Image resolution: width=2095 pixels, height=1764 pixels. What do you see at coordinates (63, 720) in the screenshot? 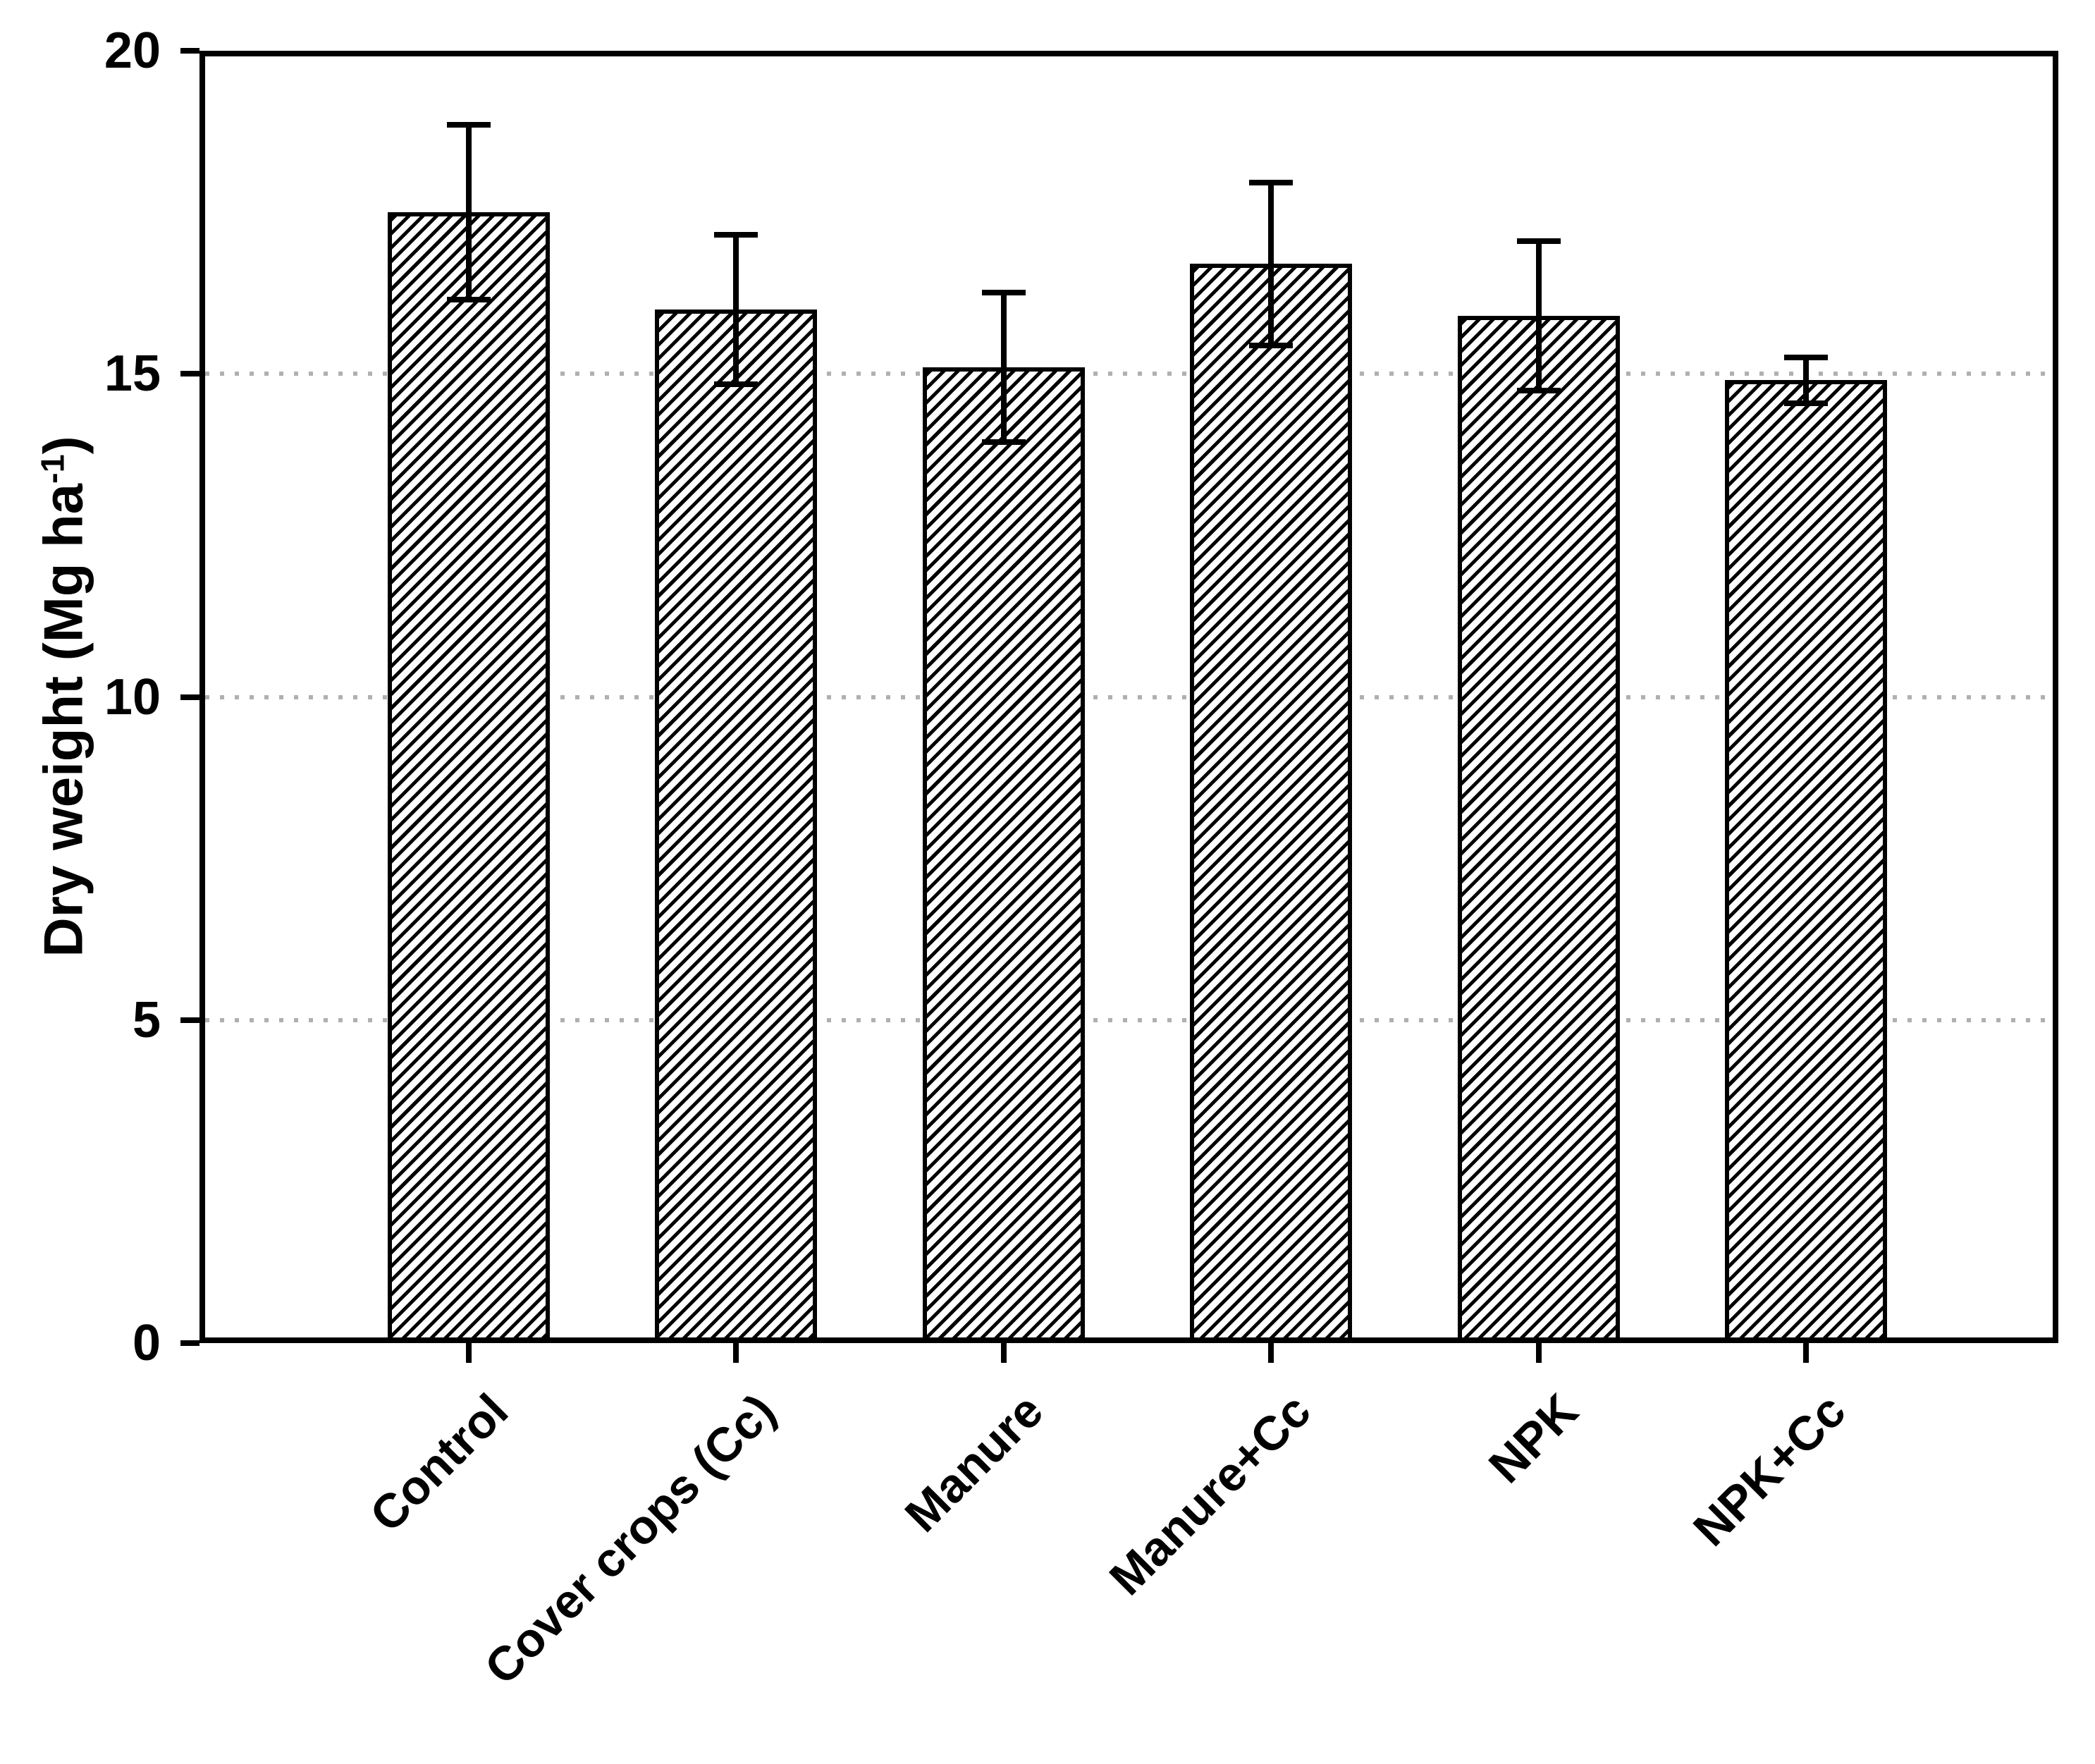
I see `y-axis-title-main: Dry weight (Mg ha` at bounding box center [63, 720].